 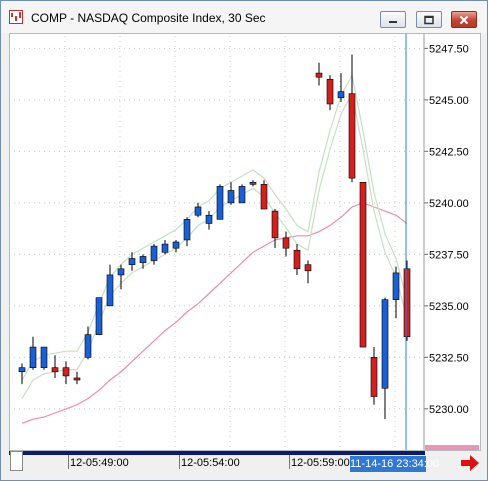 I want to click on minimize-icon, so click(x=393, y=21).